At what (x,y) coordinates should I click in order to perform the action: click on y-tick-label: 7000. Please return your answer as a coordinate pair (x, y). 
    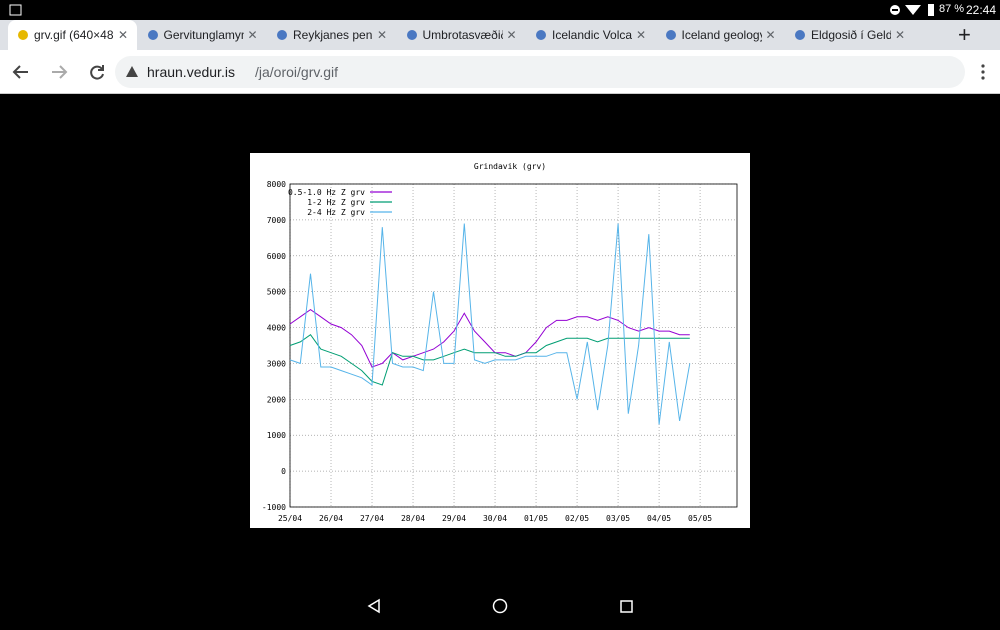
    Looking at the image, I should click on (276, 220).